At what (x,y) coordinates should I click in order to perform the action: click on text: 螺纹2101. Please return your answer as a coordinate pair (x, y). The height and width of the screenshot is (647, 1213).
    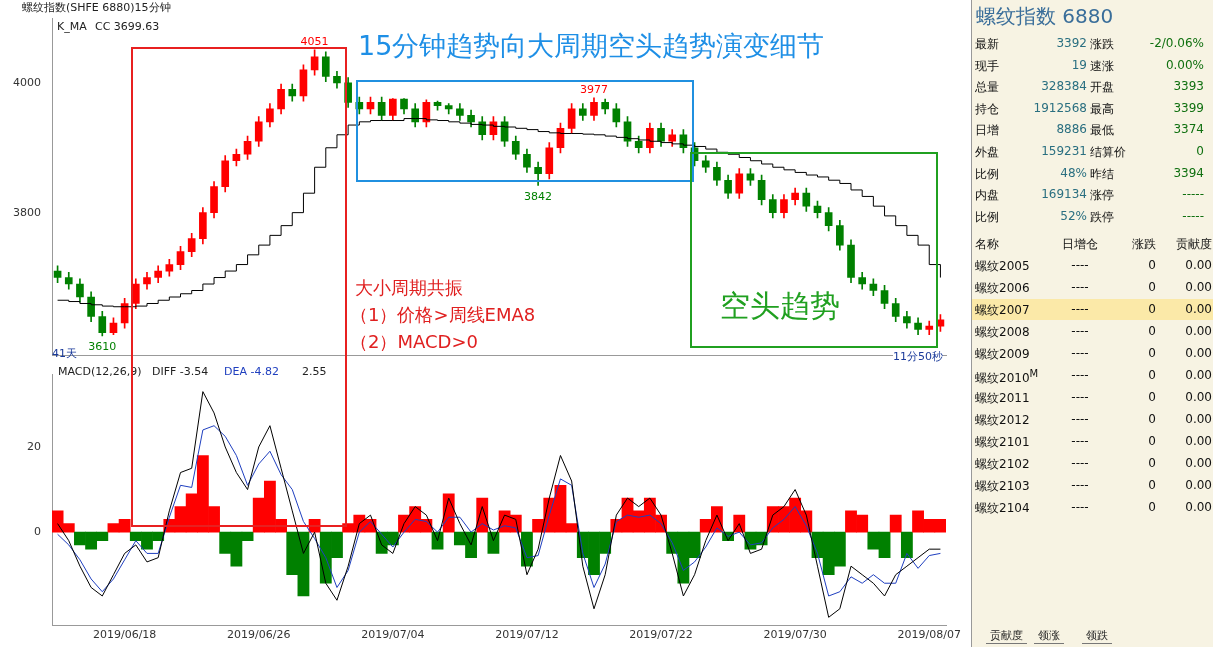
    Looking at the image, I should click on (1003, 442).